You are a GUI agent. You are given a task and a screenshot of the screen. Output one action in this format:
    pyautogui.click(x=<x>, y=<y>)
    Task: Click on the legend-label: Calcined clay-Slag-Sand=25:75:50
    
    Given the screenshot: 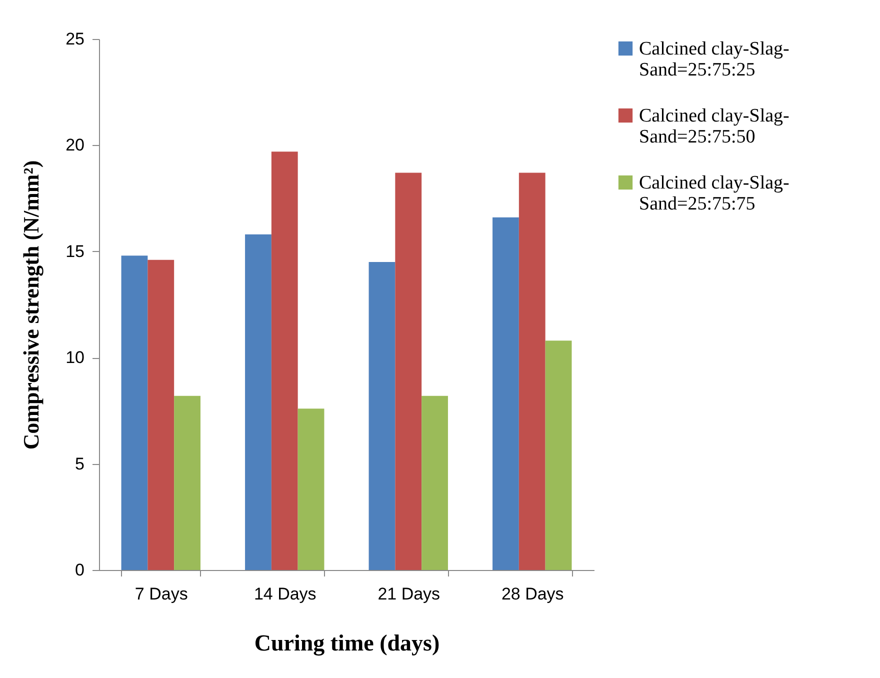 What is the action you would take?
    pyautogui.click(x=714, y=127)
    